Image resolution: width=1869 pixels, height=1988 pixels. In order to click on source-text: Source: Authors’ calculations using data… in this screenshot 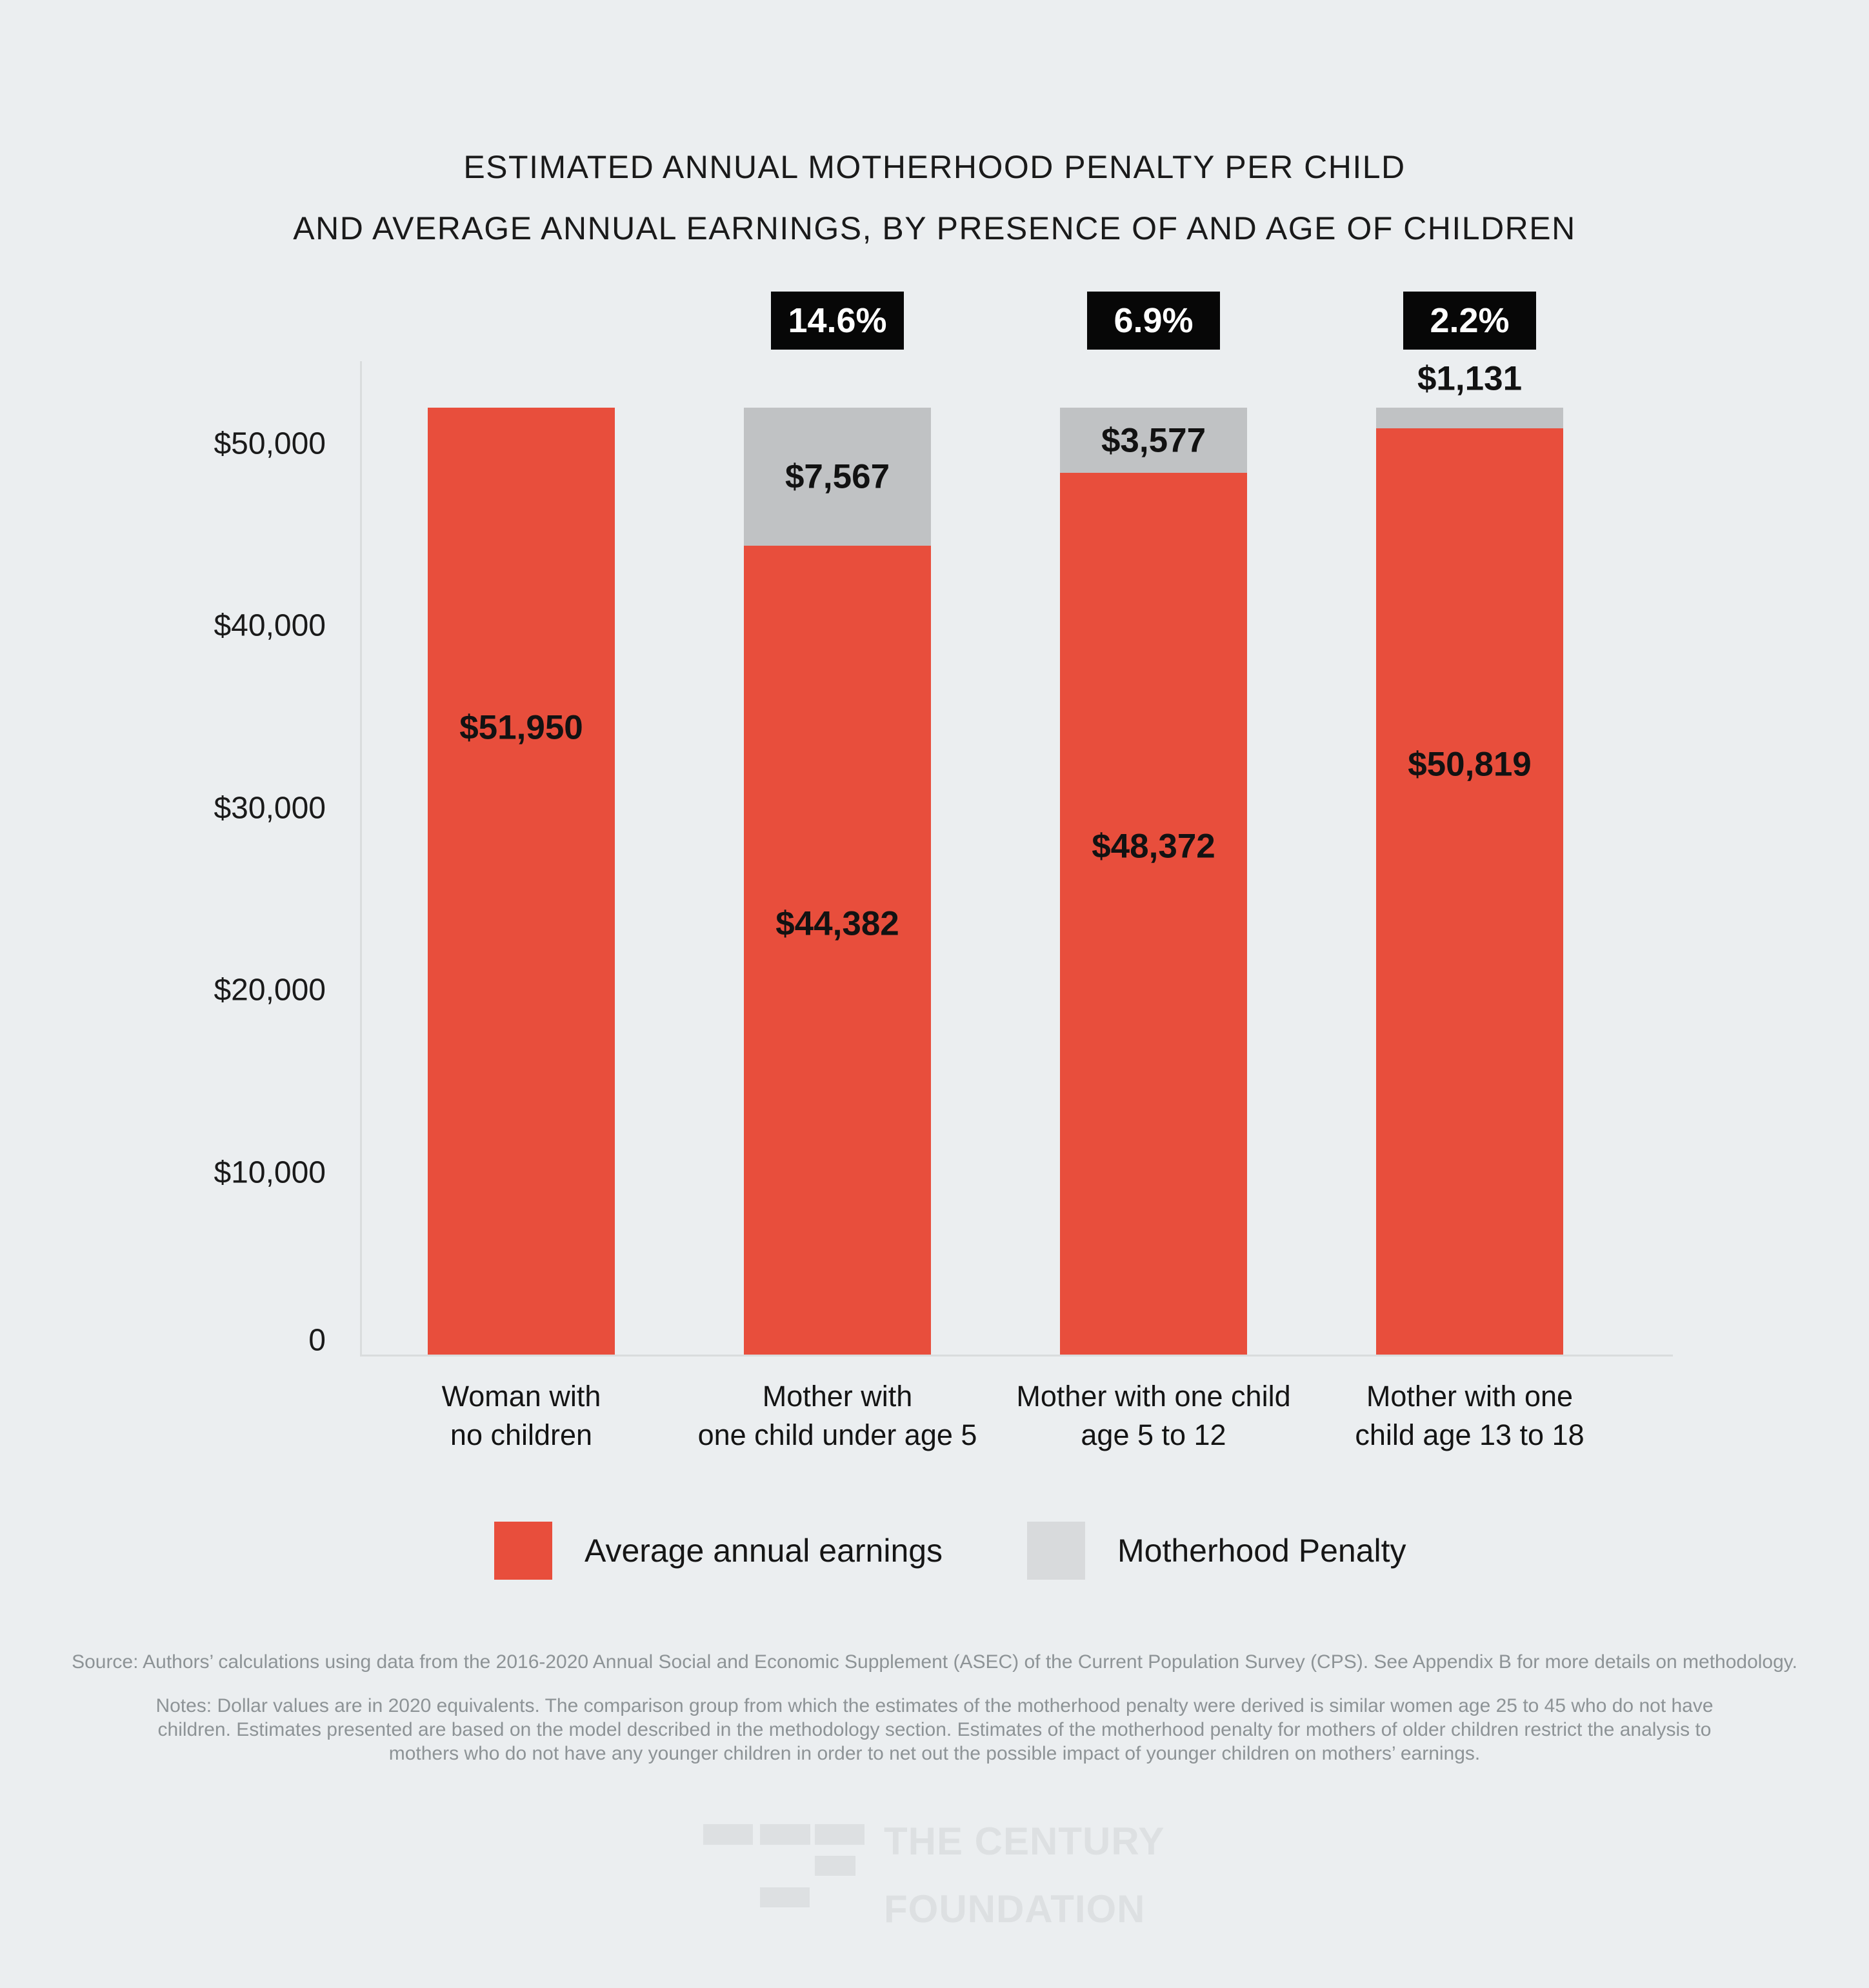, I will do `click(934, 1662)`.